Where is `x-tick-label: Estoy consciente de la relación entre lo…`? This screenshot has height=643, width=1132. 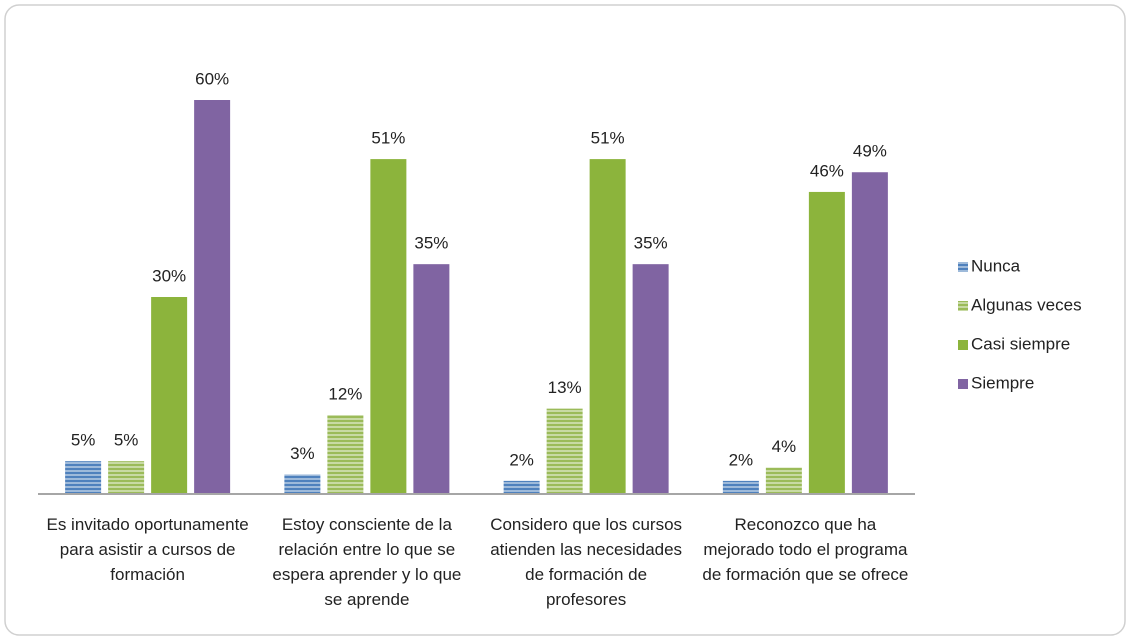
x-tick-label: Estoy consciente de la relación entre lo… is located at coordinates (367, 562).